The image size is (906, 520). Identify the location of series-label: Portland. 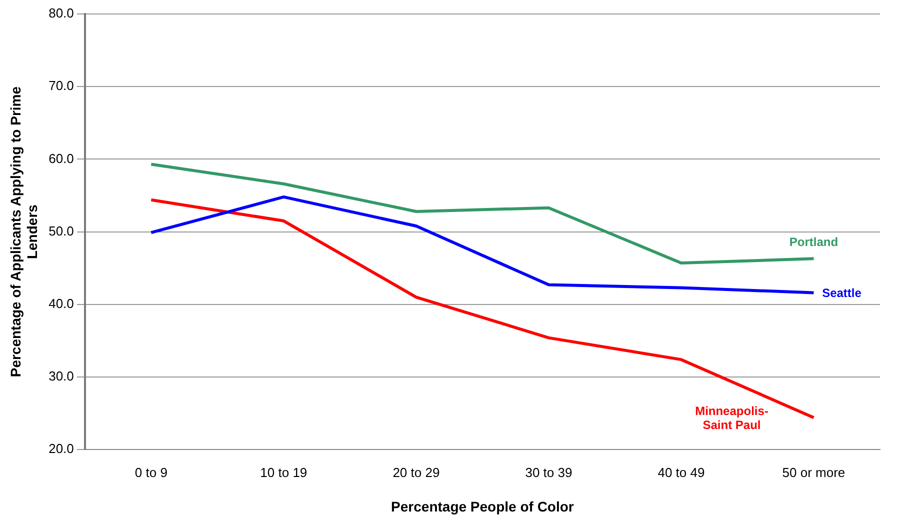
(813, 241).